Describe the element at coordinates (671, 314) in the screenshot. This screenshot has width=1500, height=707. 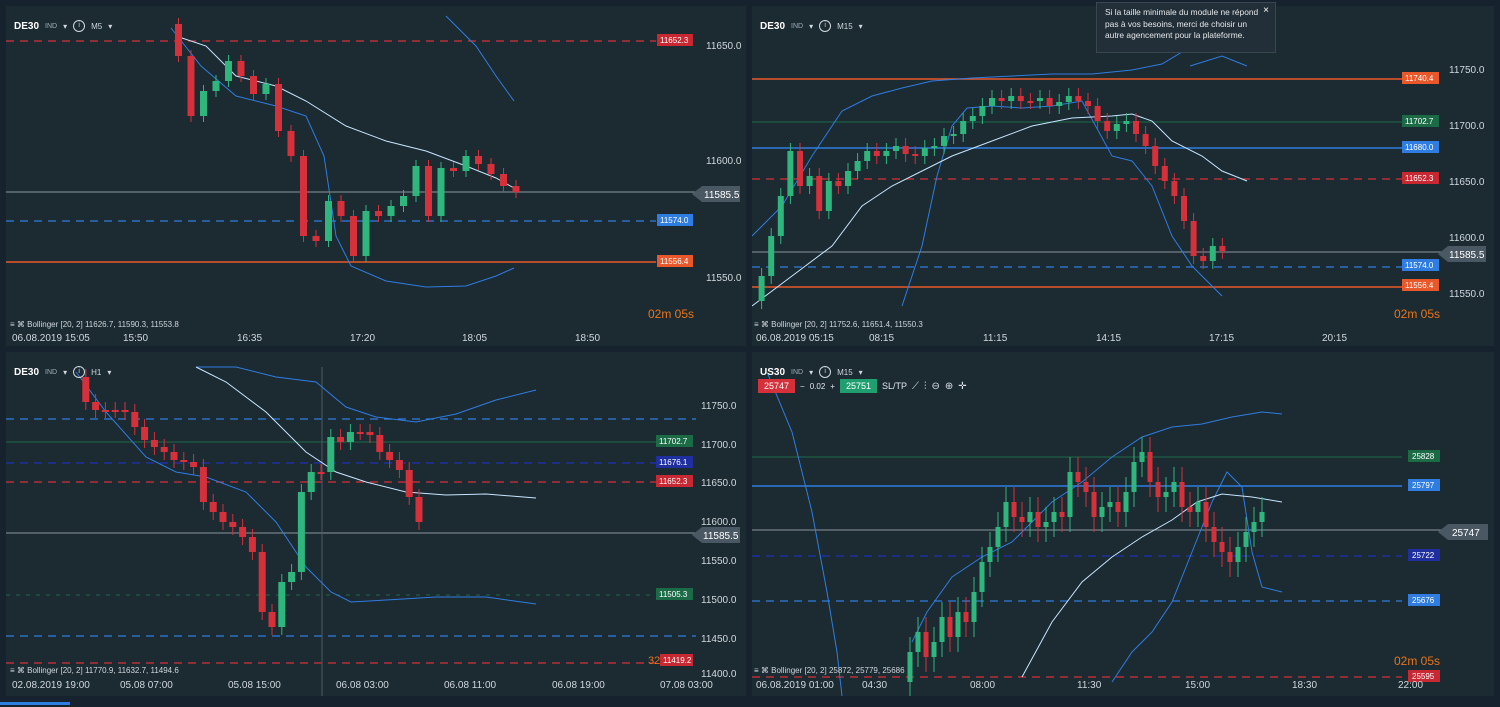
I see `candle-countdown: 02m 05s` at that location.